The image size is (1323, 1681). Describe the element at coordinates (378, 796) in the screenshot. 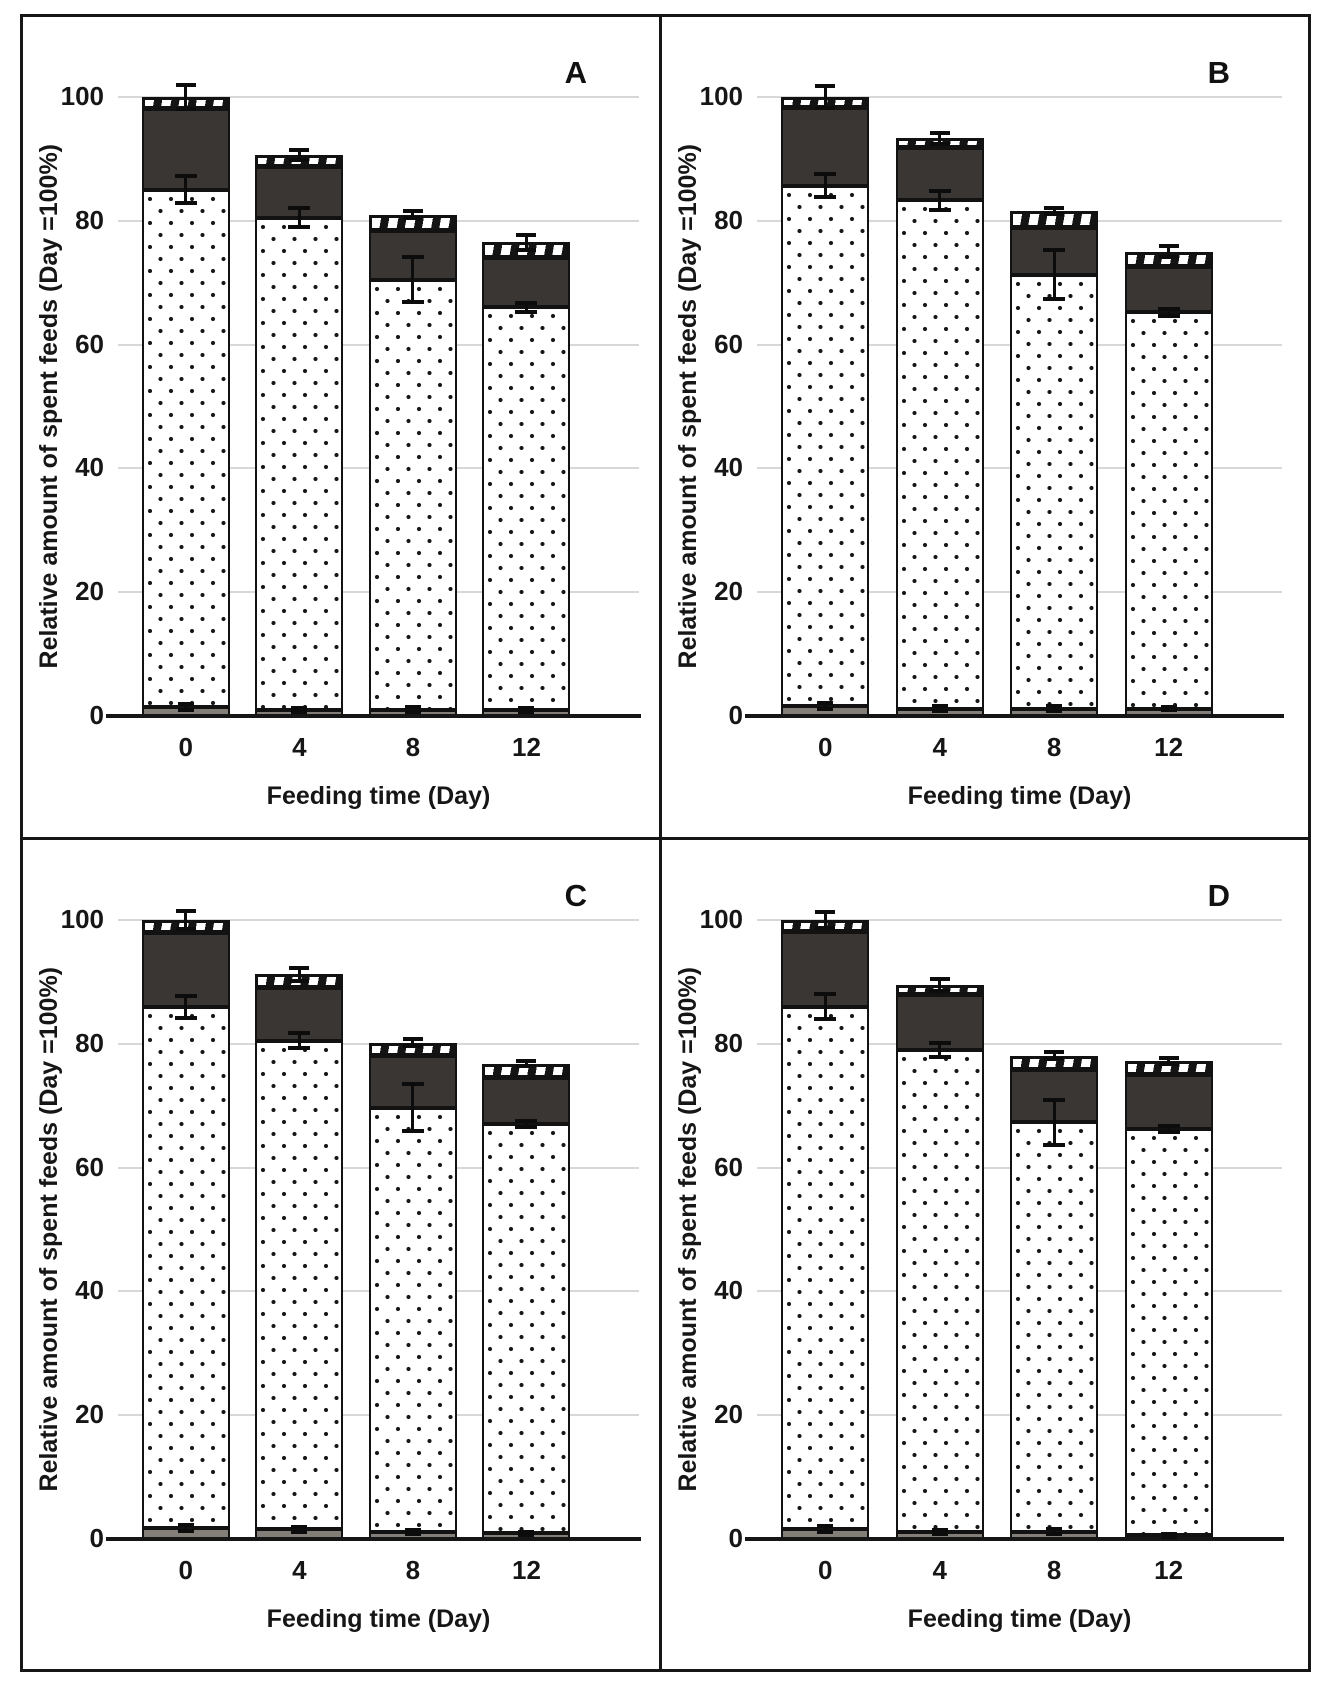

I see `x-axis-title: Feeding time (Day)` at that location.